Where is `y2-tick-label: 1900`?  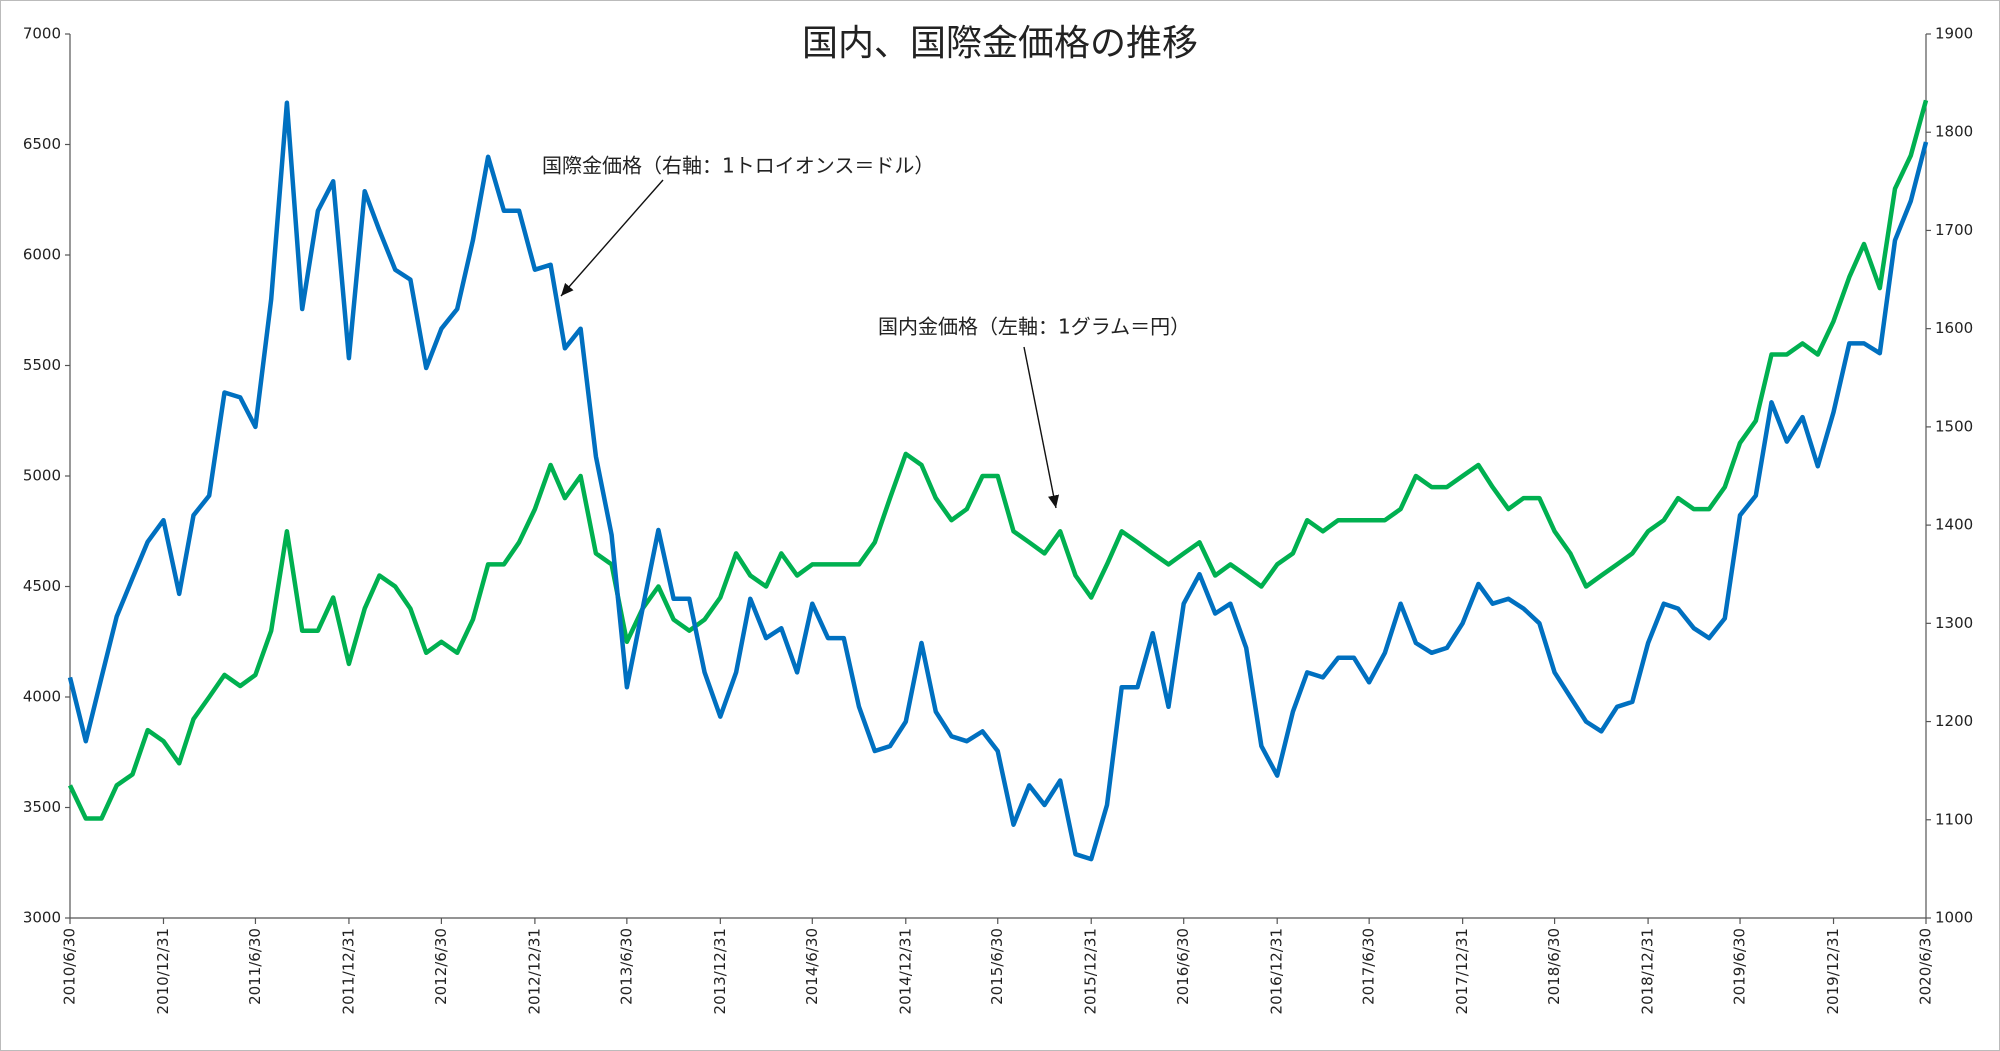
y2-tick-label: 1900 is located at coordinates (1954, 34).